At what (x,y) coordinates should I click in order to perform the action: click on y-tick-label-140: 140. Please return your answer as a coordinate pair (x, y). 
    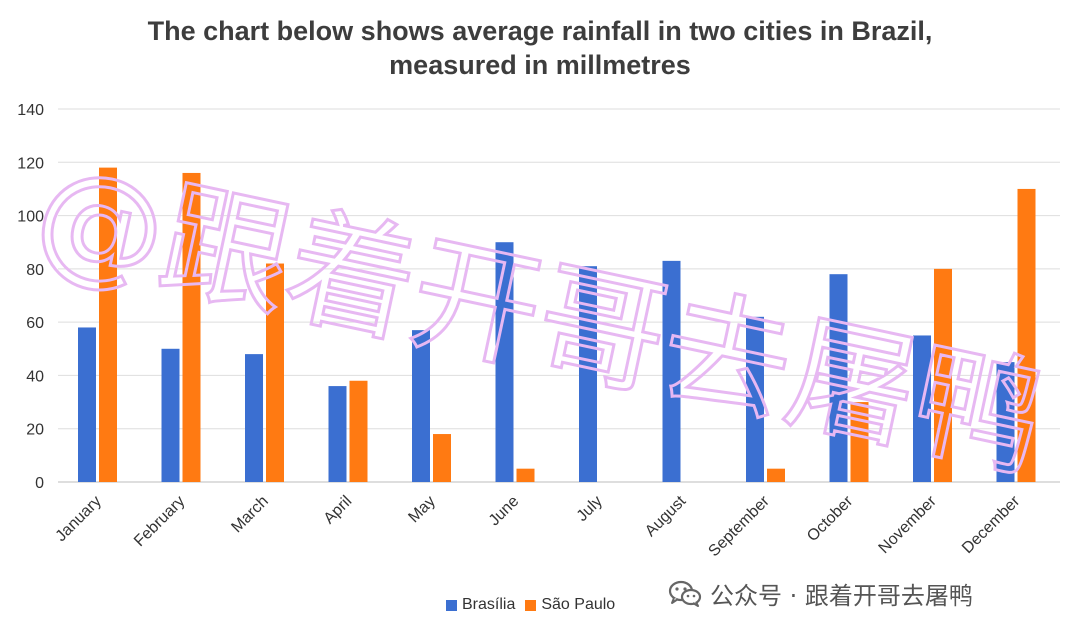
    Looking at the image, I should click on (30, 110).